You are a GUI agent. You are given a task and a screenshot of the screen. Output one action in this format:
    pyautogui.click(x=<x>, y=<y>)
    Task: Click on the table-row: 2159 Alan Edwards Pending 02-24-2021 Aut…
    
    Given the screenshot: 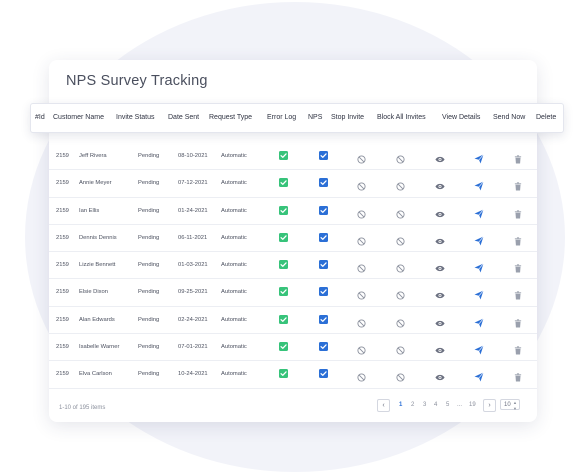 What is the action you would take?
    pyautogui.click(x=293, y=321)
    